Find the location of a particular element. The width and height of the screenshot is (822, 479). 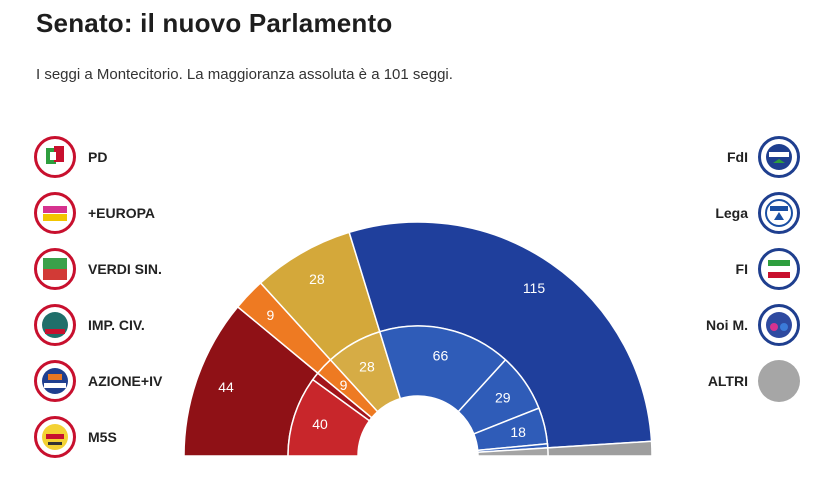

legend-item-pd: PD is located at coordinates (70, 157).